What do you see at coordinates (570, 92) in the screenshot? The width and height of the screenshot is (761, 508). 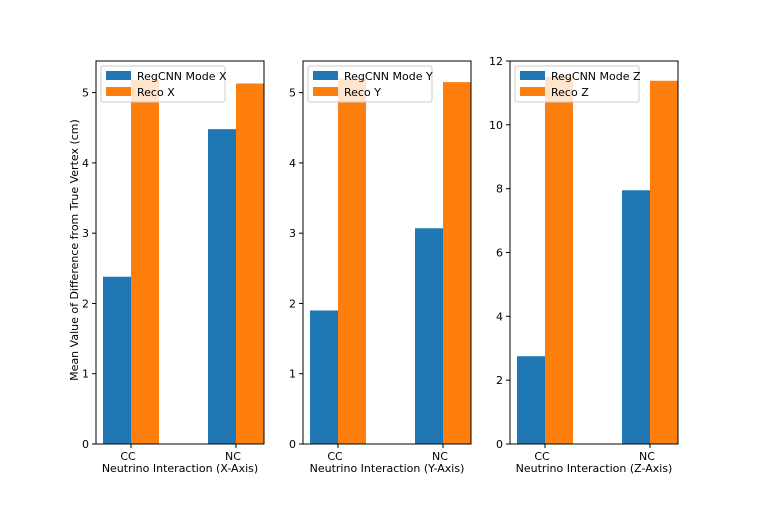 I see `legend-label-reco: Reco Z` at bounding box center [570, 92].